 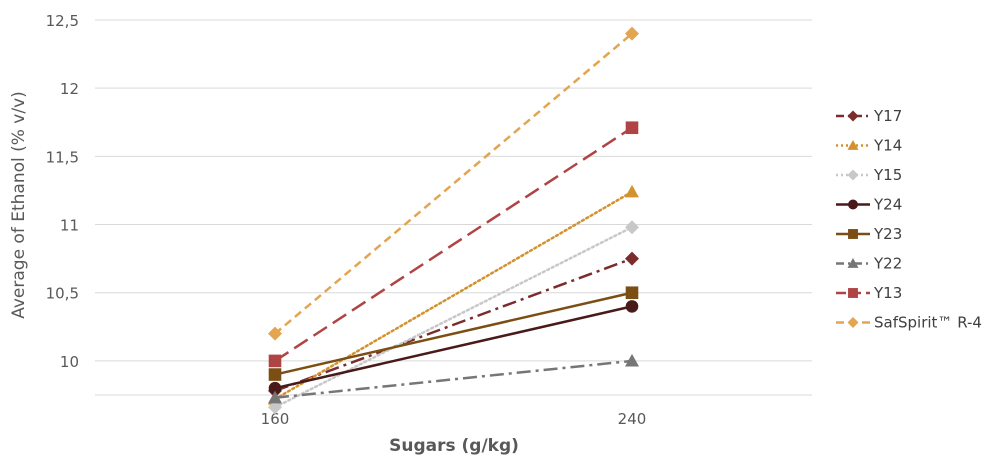 I want to click on y-tick-label: 10, so click(x=69, y=362).